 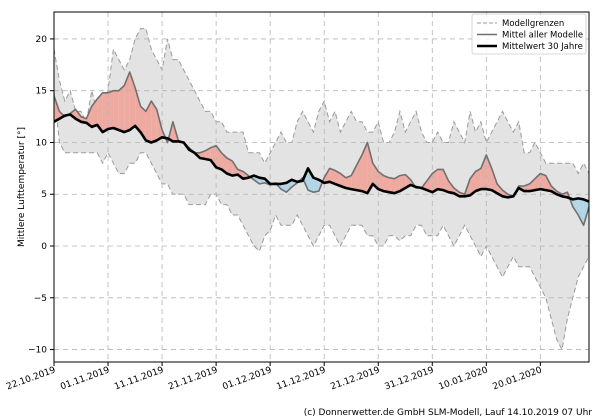 What do you see at coordinates (31, 378) in the screenshot?
I see `x-tick-label: 22.10.2019` at bounding box center [31, 378].